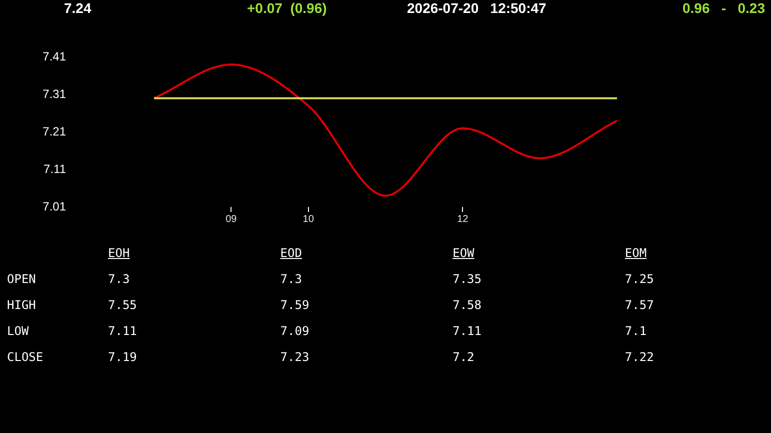 Image resolution: width=771 pixels, height=433 pixels. I want to click on text: 0.96 - 0.23, so click(724, 8).